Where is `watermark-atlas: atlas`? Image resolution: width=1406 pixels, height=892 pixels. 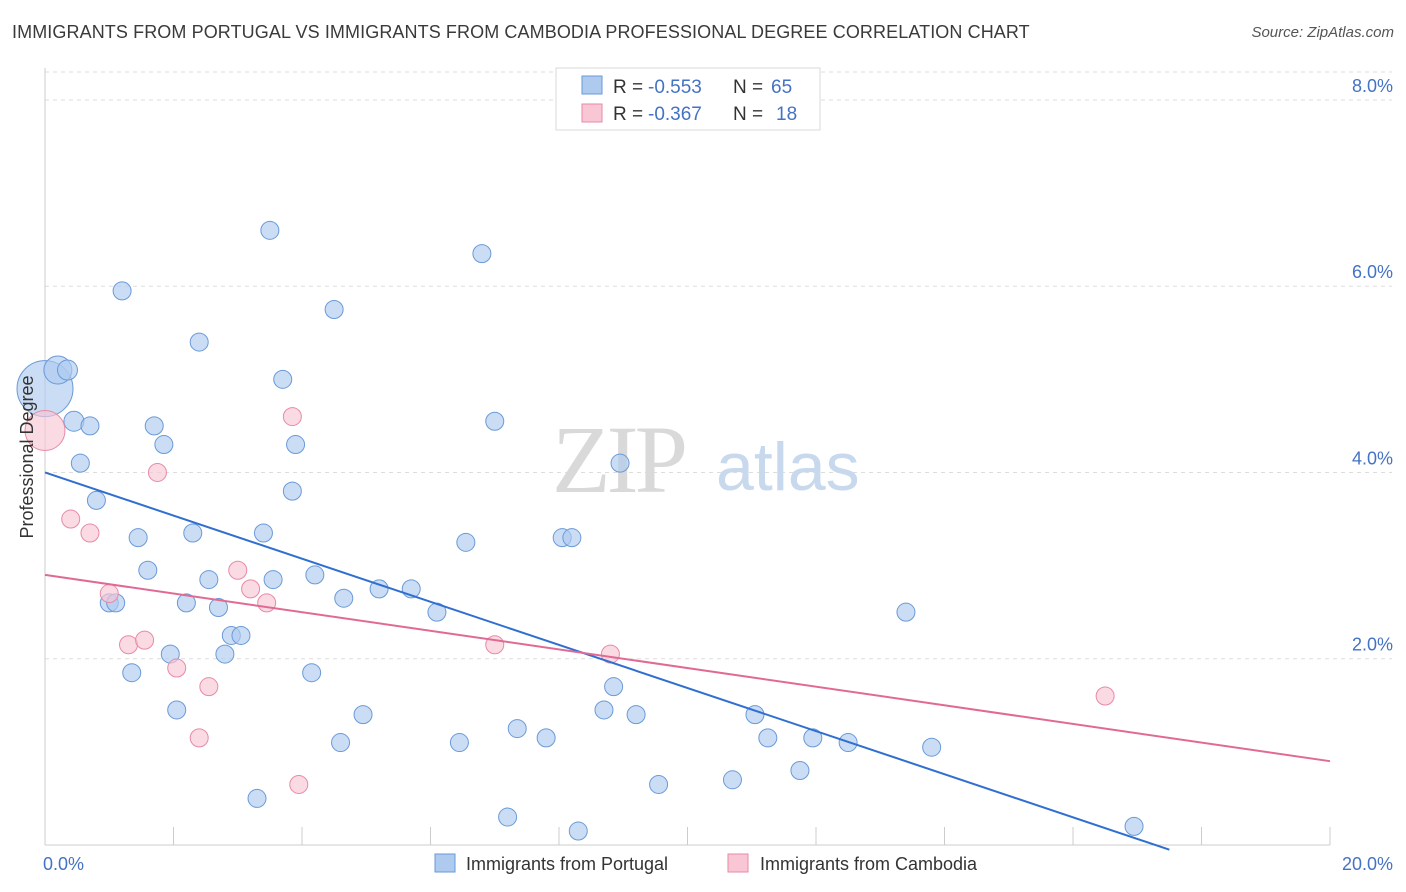
watermark-atlas: atlas is located at coordinates (788, 467).